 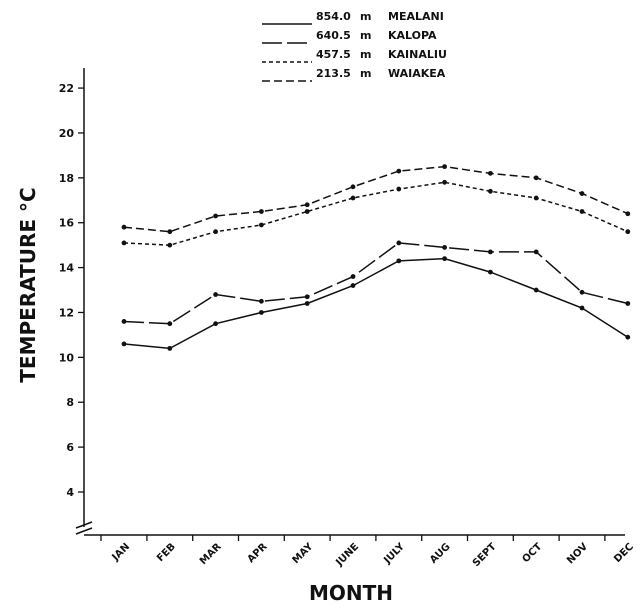 I want to click on data-point-kalopa-oct, so click(x=536, y=252).